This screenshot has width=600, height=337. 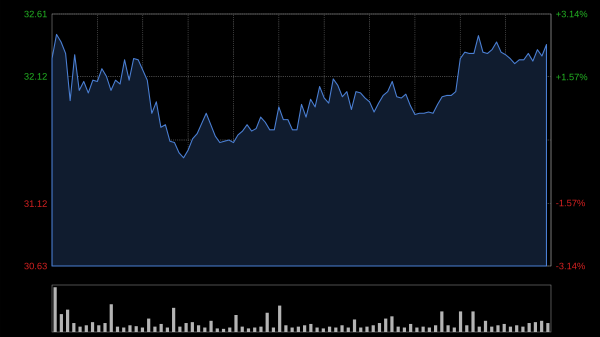 What do you see at coordinates (570, 266) in the screenshot?
I see `y2-tick-label: -3.14%` at bounding box center [570, 266].